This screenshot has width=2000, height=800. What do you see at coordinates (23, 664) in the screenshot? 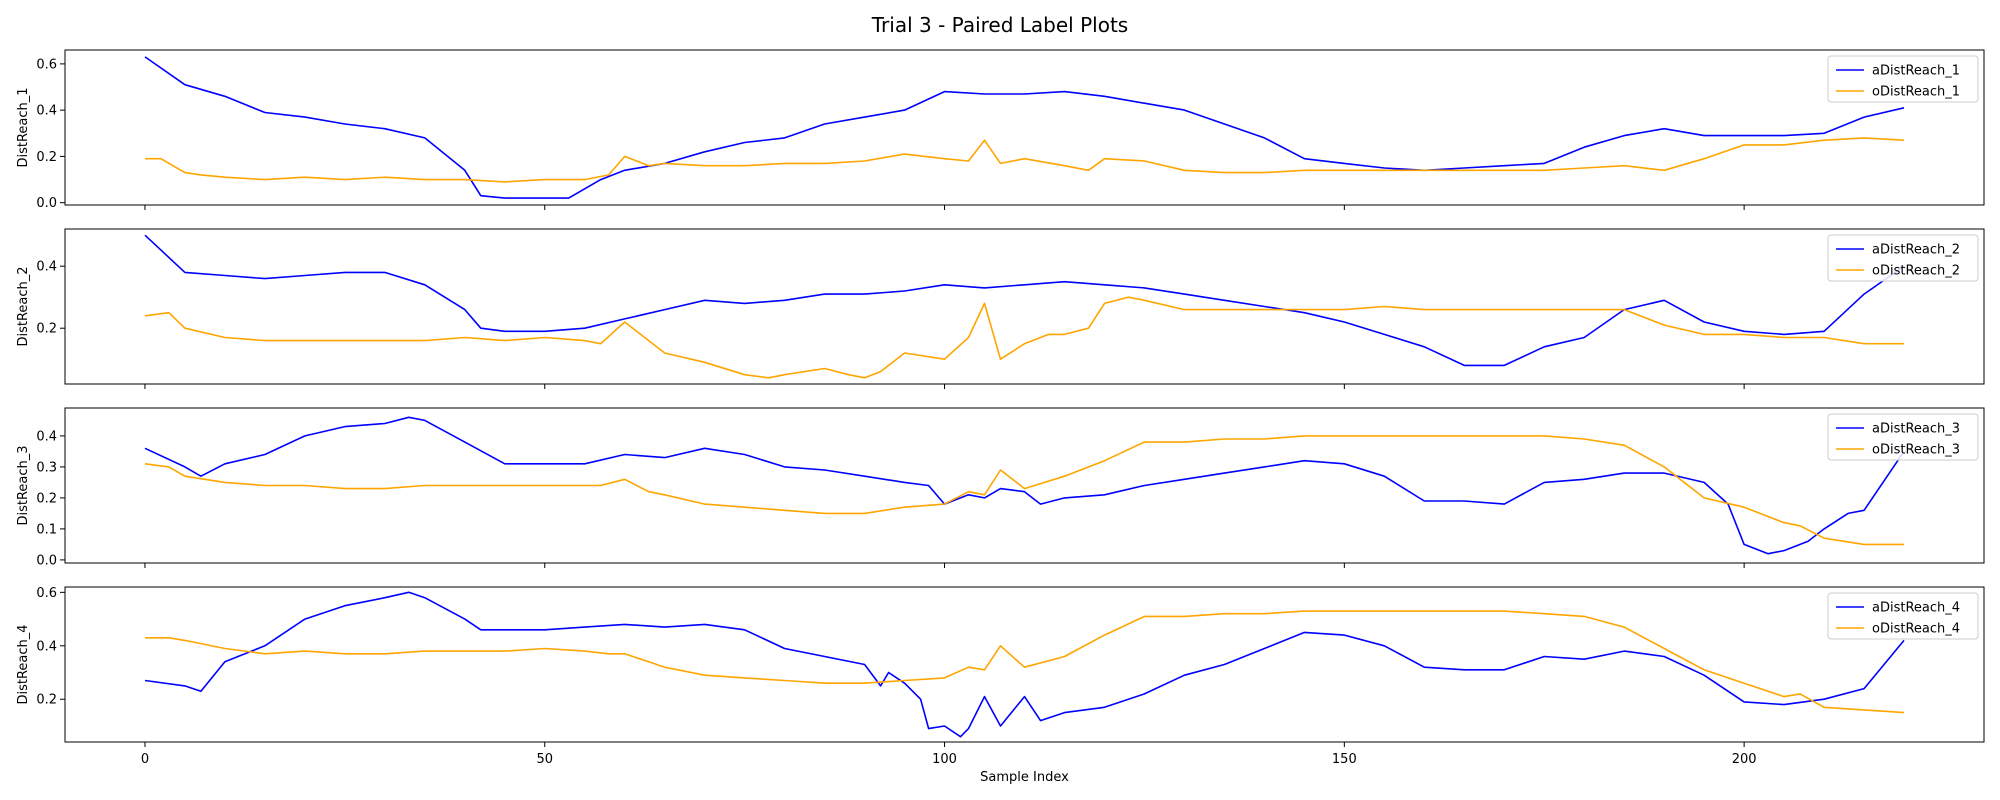
I see `y-axis-label: DistReach_4` at bounding box center [23, 664].